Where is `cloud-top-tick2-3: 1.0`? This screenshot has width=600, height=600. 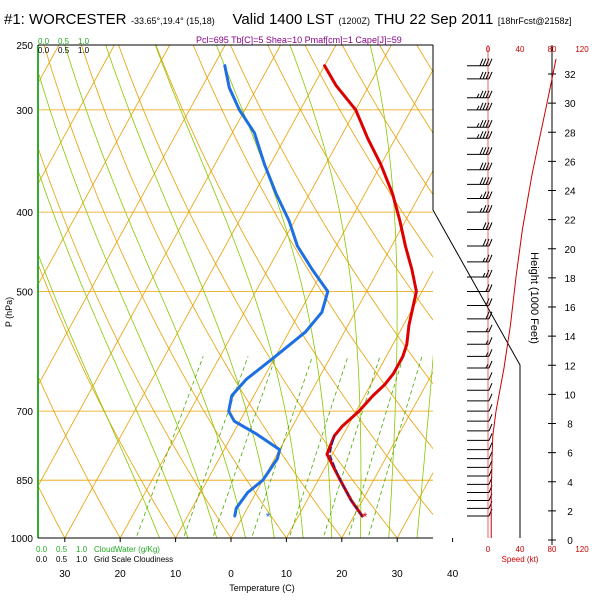
cloud-top-tick2-3: 1.0 is located at coordinates (84, 50).